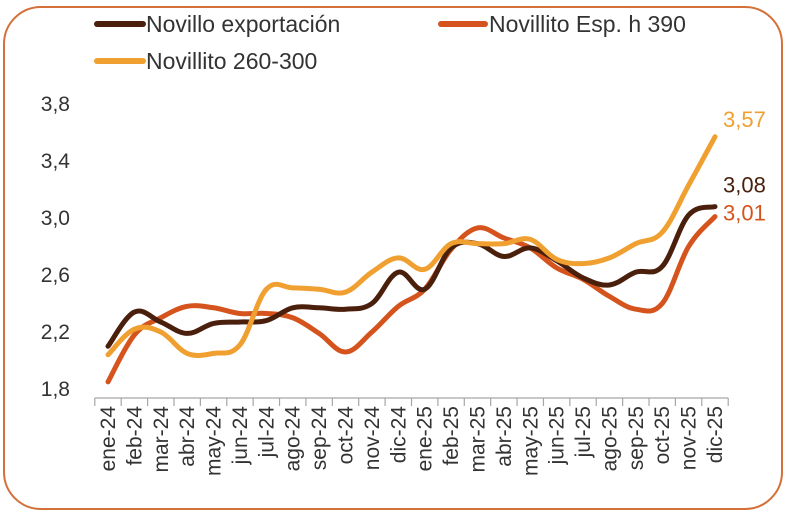  Describe the element at coordinates (744, 166) in the screenshot. I see `end-labels: 3,08 3,01 3,57` at that location.